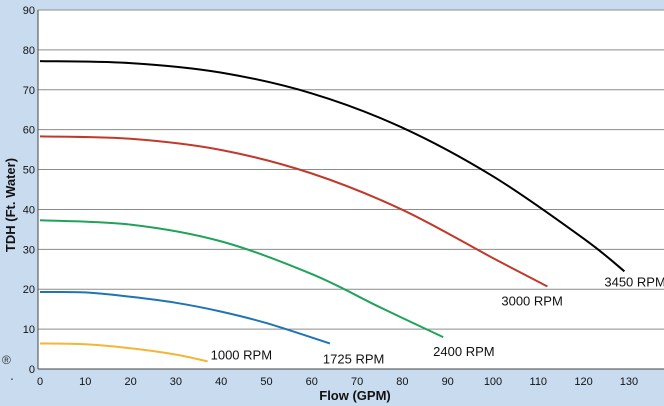 The width and height of the screenshot is (664, 406). I want to click on curve-1000-rpm, so click(123, 352).